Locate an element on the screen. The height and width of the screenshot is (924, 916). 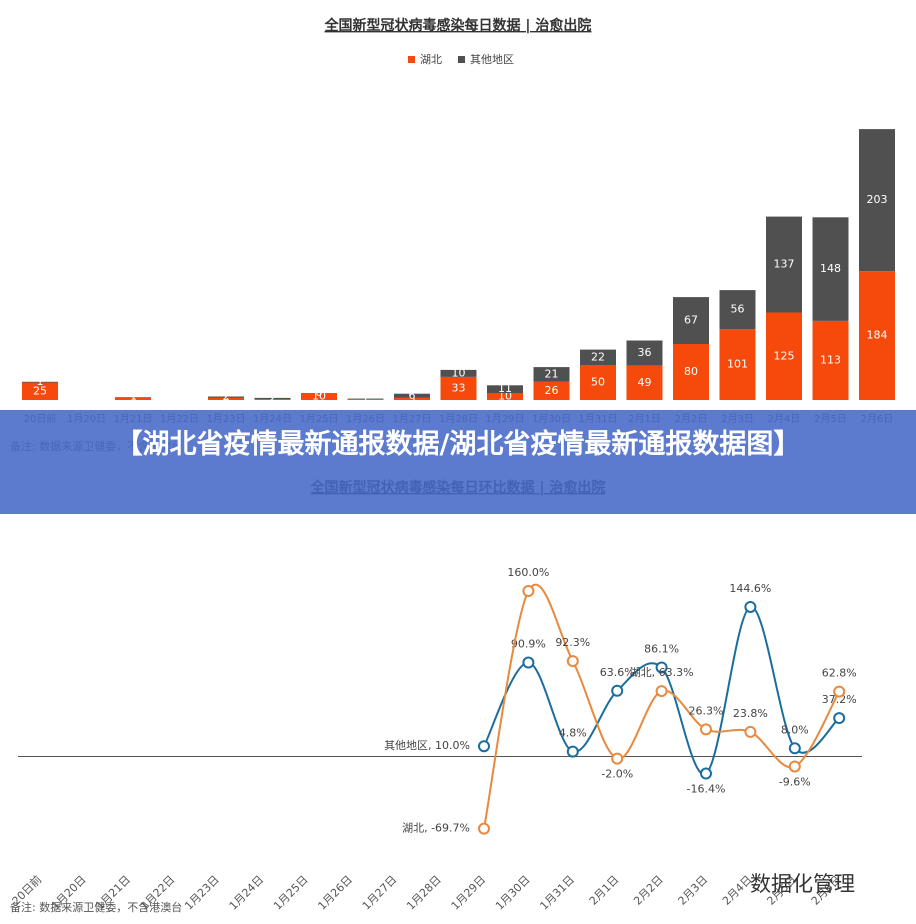
note: 备注: 数据来源卫健委，不含港澳台 is located at coordinates (96, 907).